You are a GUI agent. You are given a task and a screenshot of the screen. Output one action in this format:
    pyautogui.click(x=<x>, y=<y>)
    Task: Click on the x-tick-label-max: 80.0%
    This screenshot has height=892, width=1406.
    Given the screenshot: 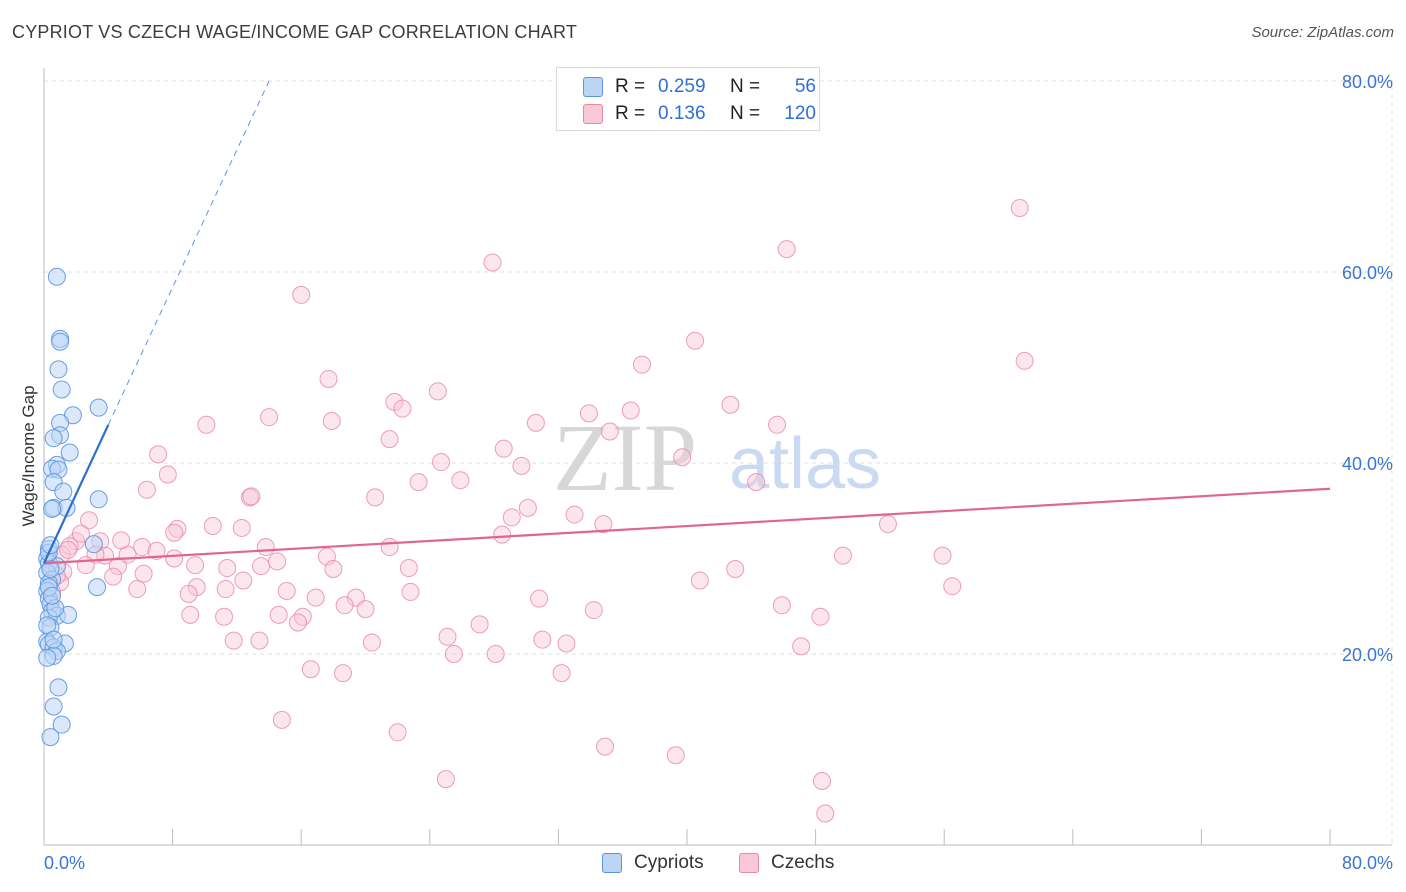 What is the action you would take?
    pyautogui.click(x=1367, y=863)
    